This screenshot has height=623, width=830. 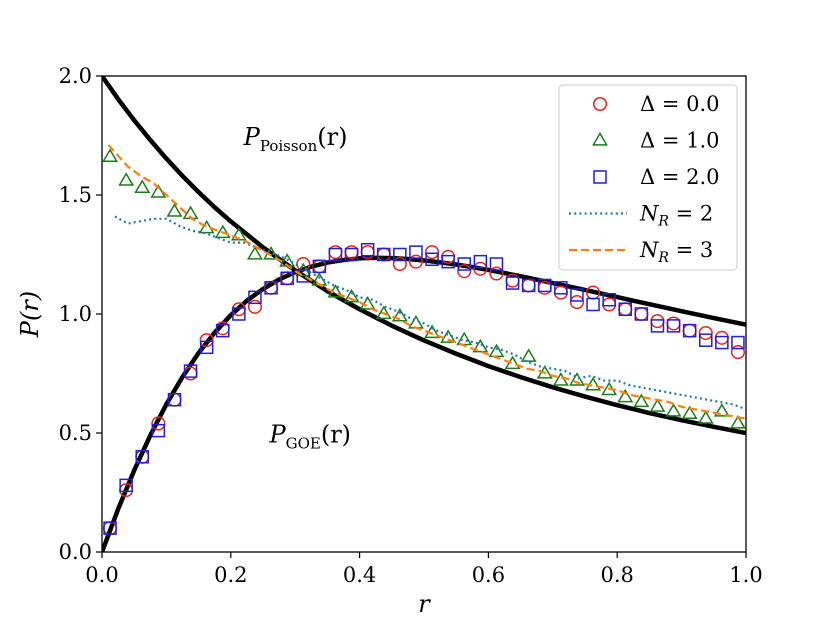 I want to click on annotation-p-poisson: PPoisson(r), so click(x=295, y=139).